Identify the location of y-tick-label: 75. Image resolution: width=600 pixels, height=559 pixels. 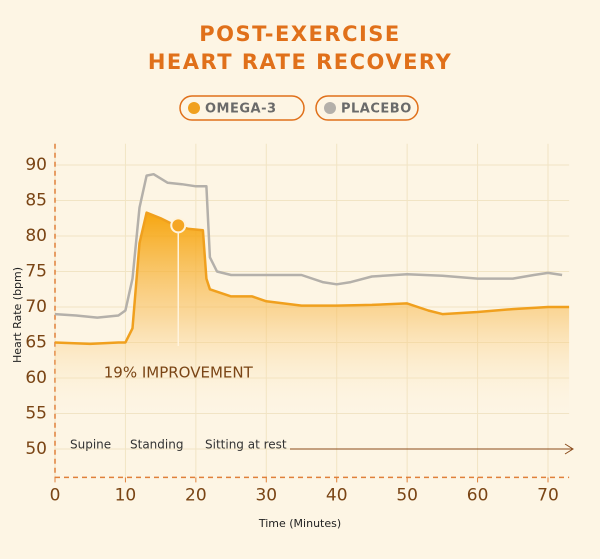
(36, 272).